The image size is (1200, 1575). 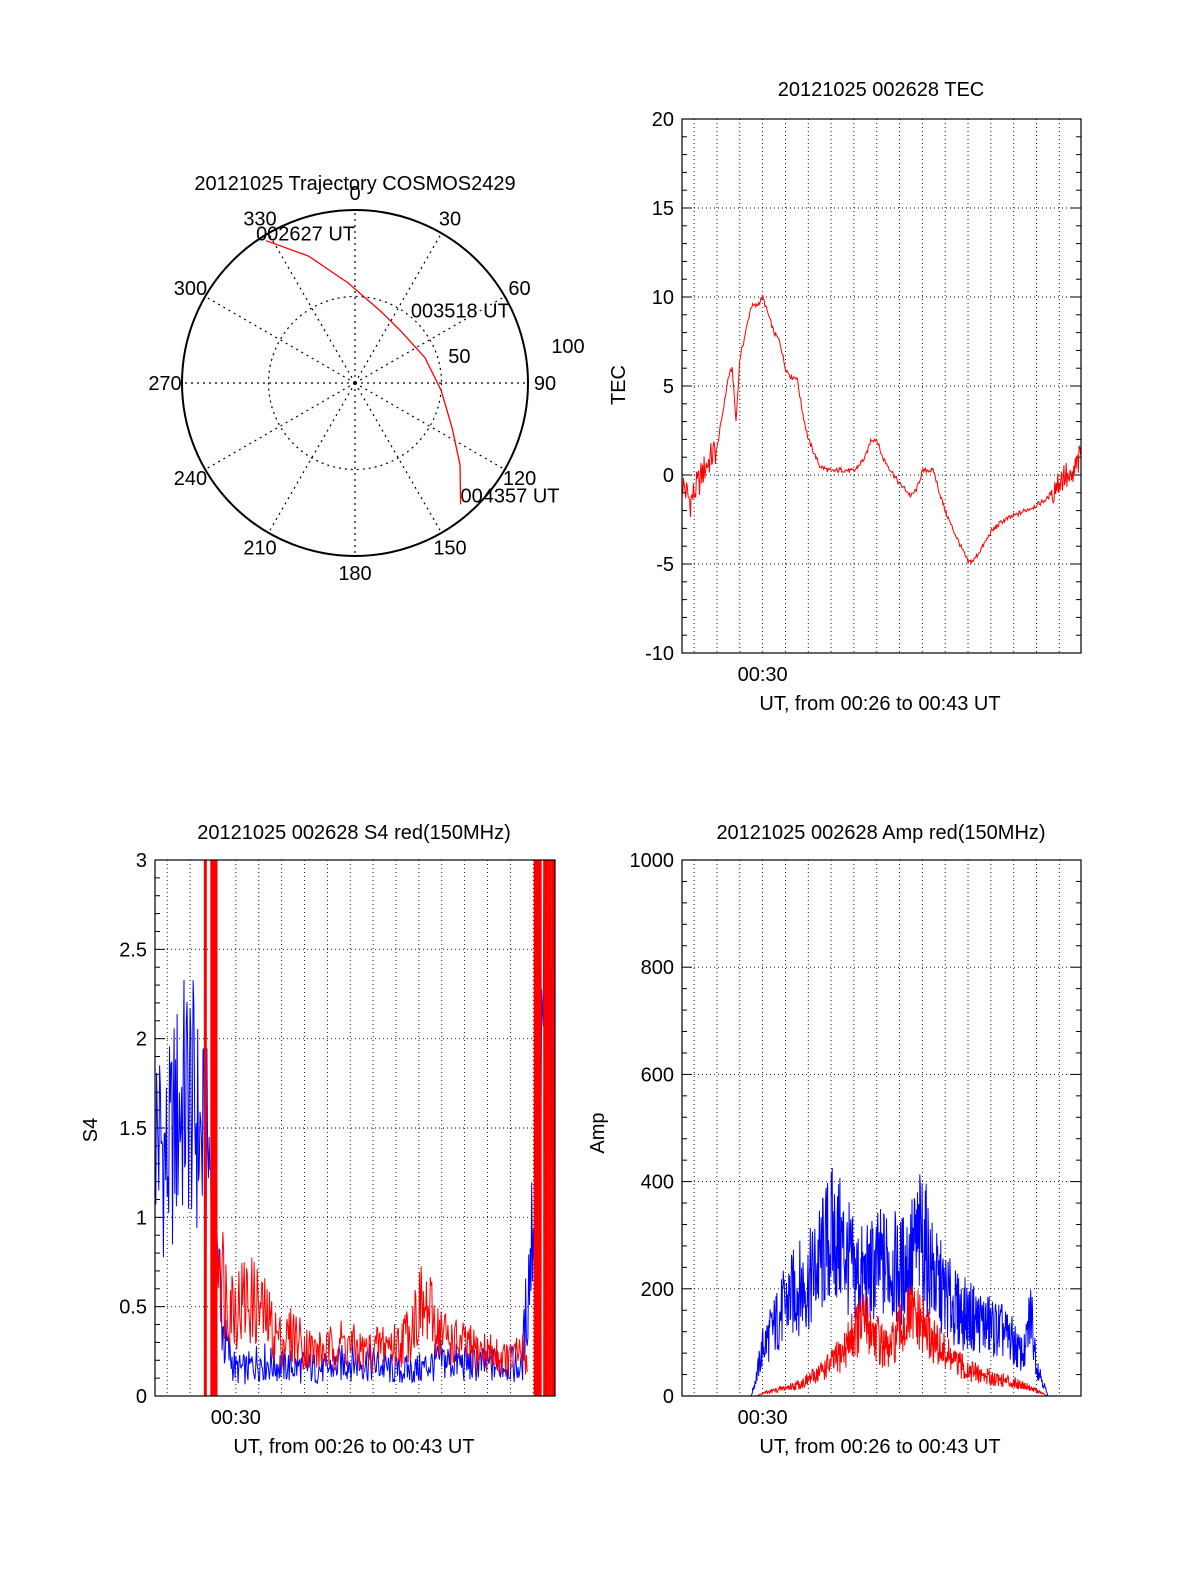 What do you see at coordinates (652, 861) in the screenshot?
I see `y-tick-label: 1000` at bounding box center [652, 861].